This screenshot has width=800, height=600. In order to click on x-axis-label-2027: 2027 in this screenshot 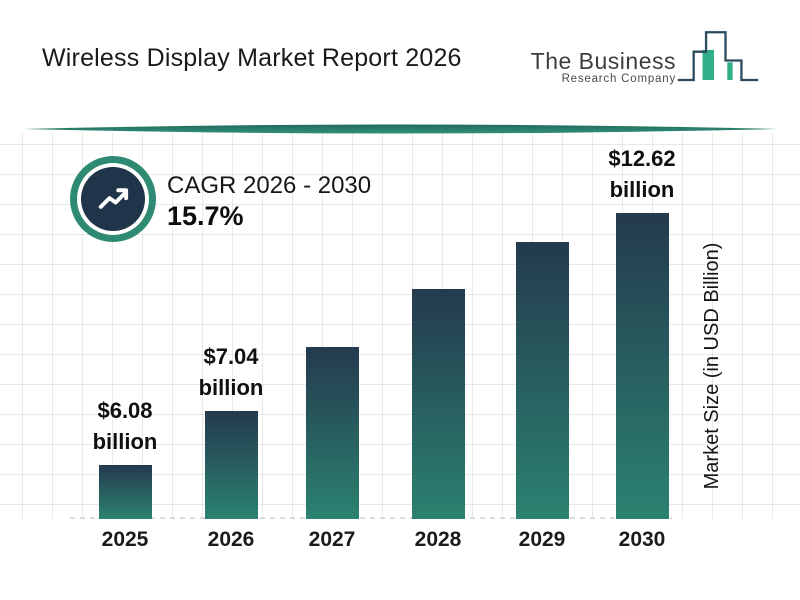, I will do `click(332, 539)`.